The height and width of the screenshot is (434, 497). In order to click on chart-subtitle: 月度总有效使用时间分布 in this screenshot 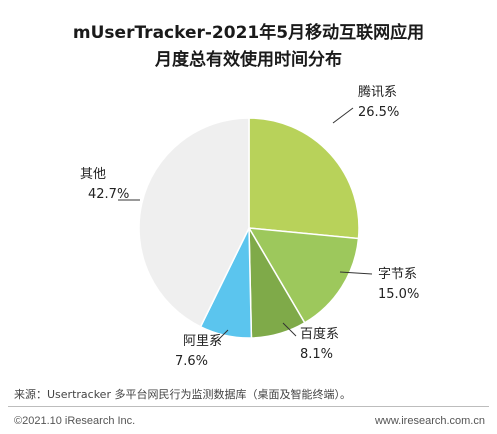, I will do `click(248, 60)`.